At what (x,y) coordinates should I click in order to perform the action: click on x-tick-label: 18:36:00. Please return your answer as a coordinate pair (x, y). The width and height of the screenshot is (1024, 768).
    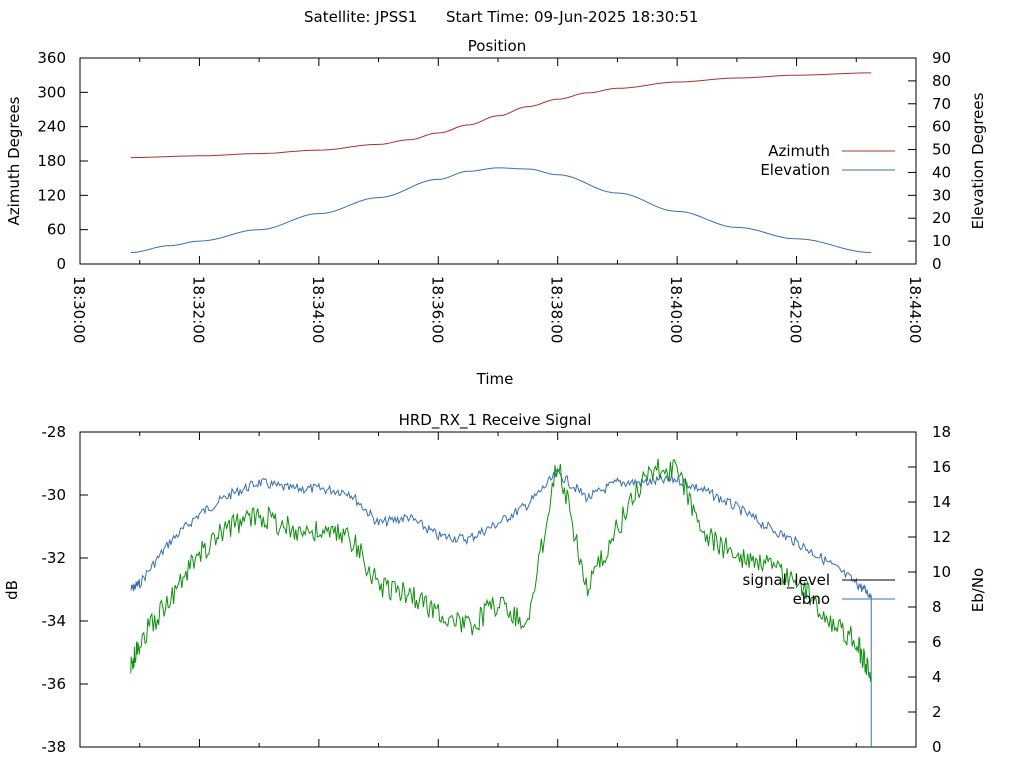
    Looking at the image, I should click on (437, 309).